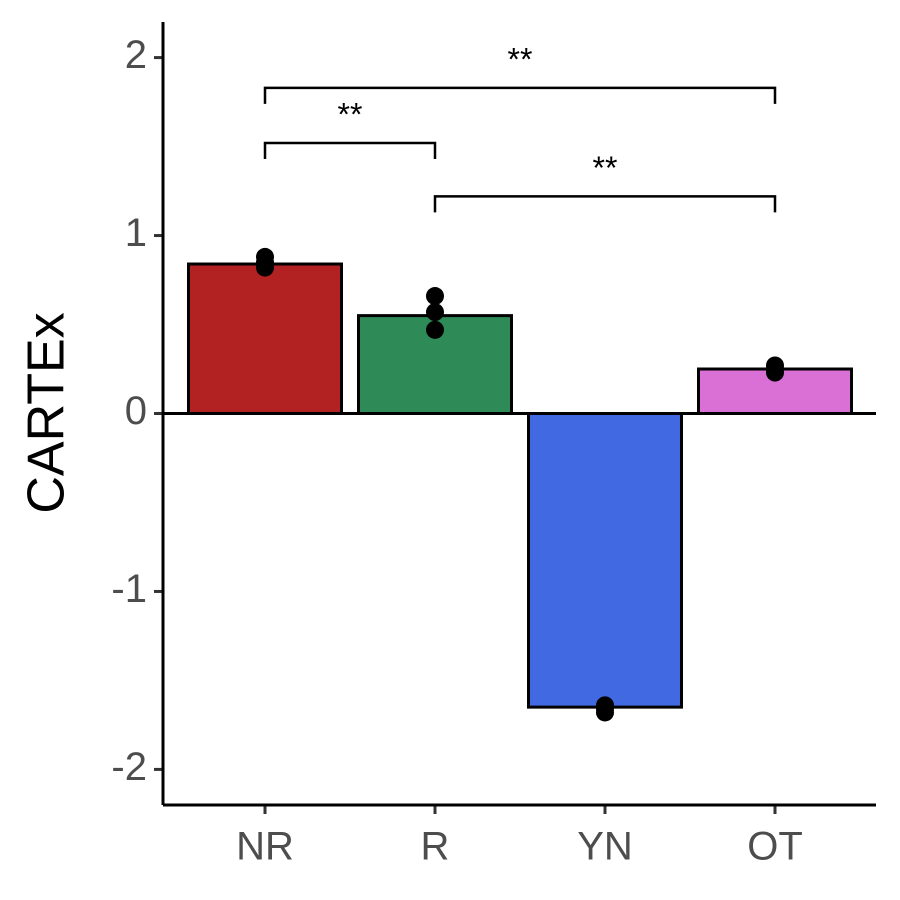  Describe the element at coordinates (129, 767) in the screenshot. I see `y-tick-label: -2` at that location.